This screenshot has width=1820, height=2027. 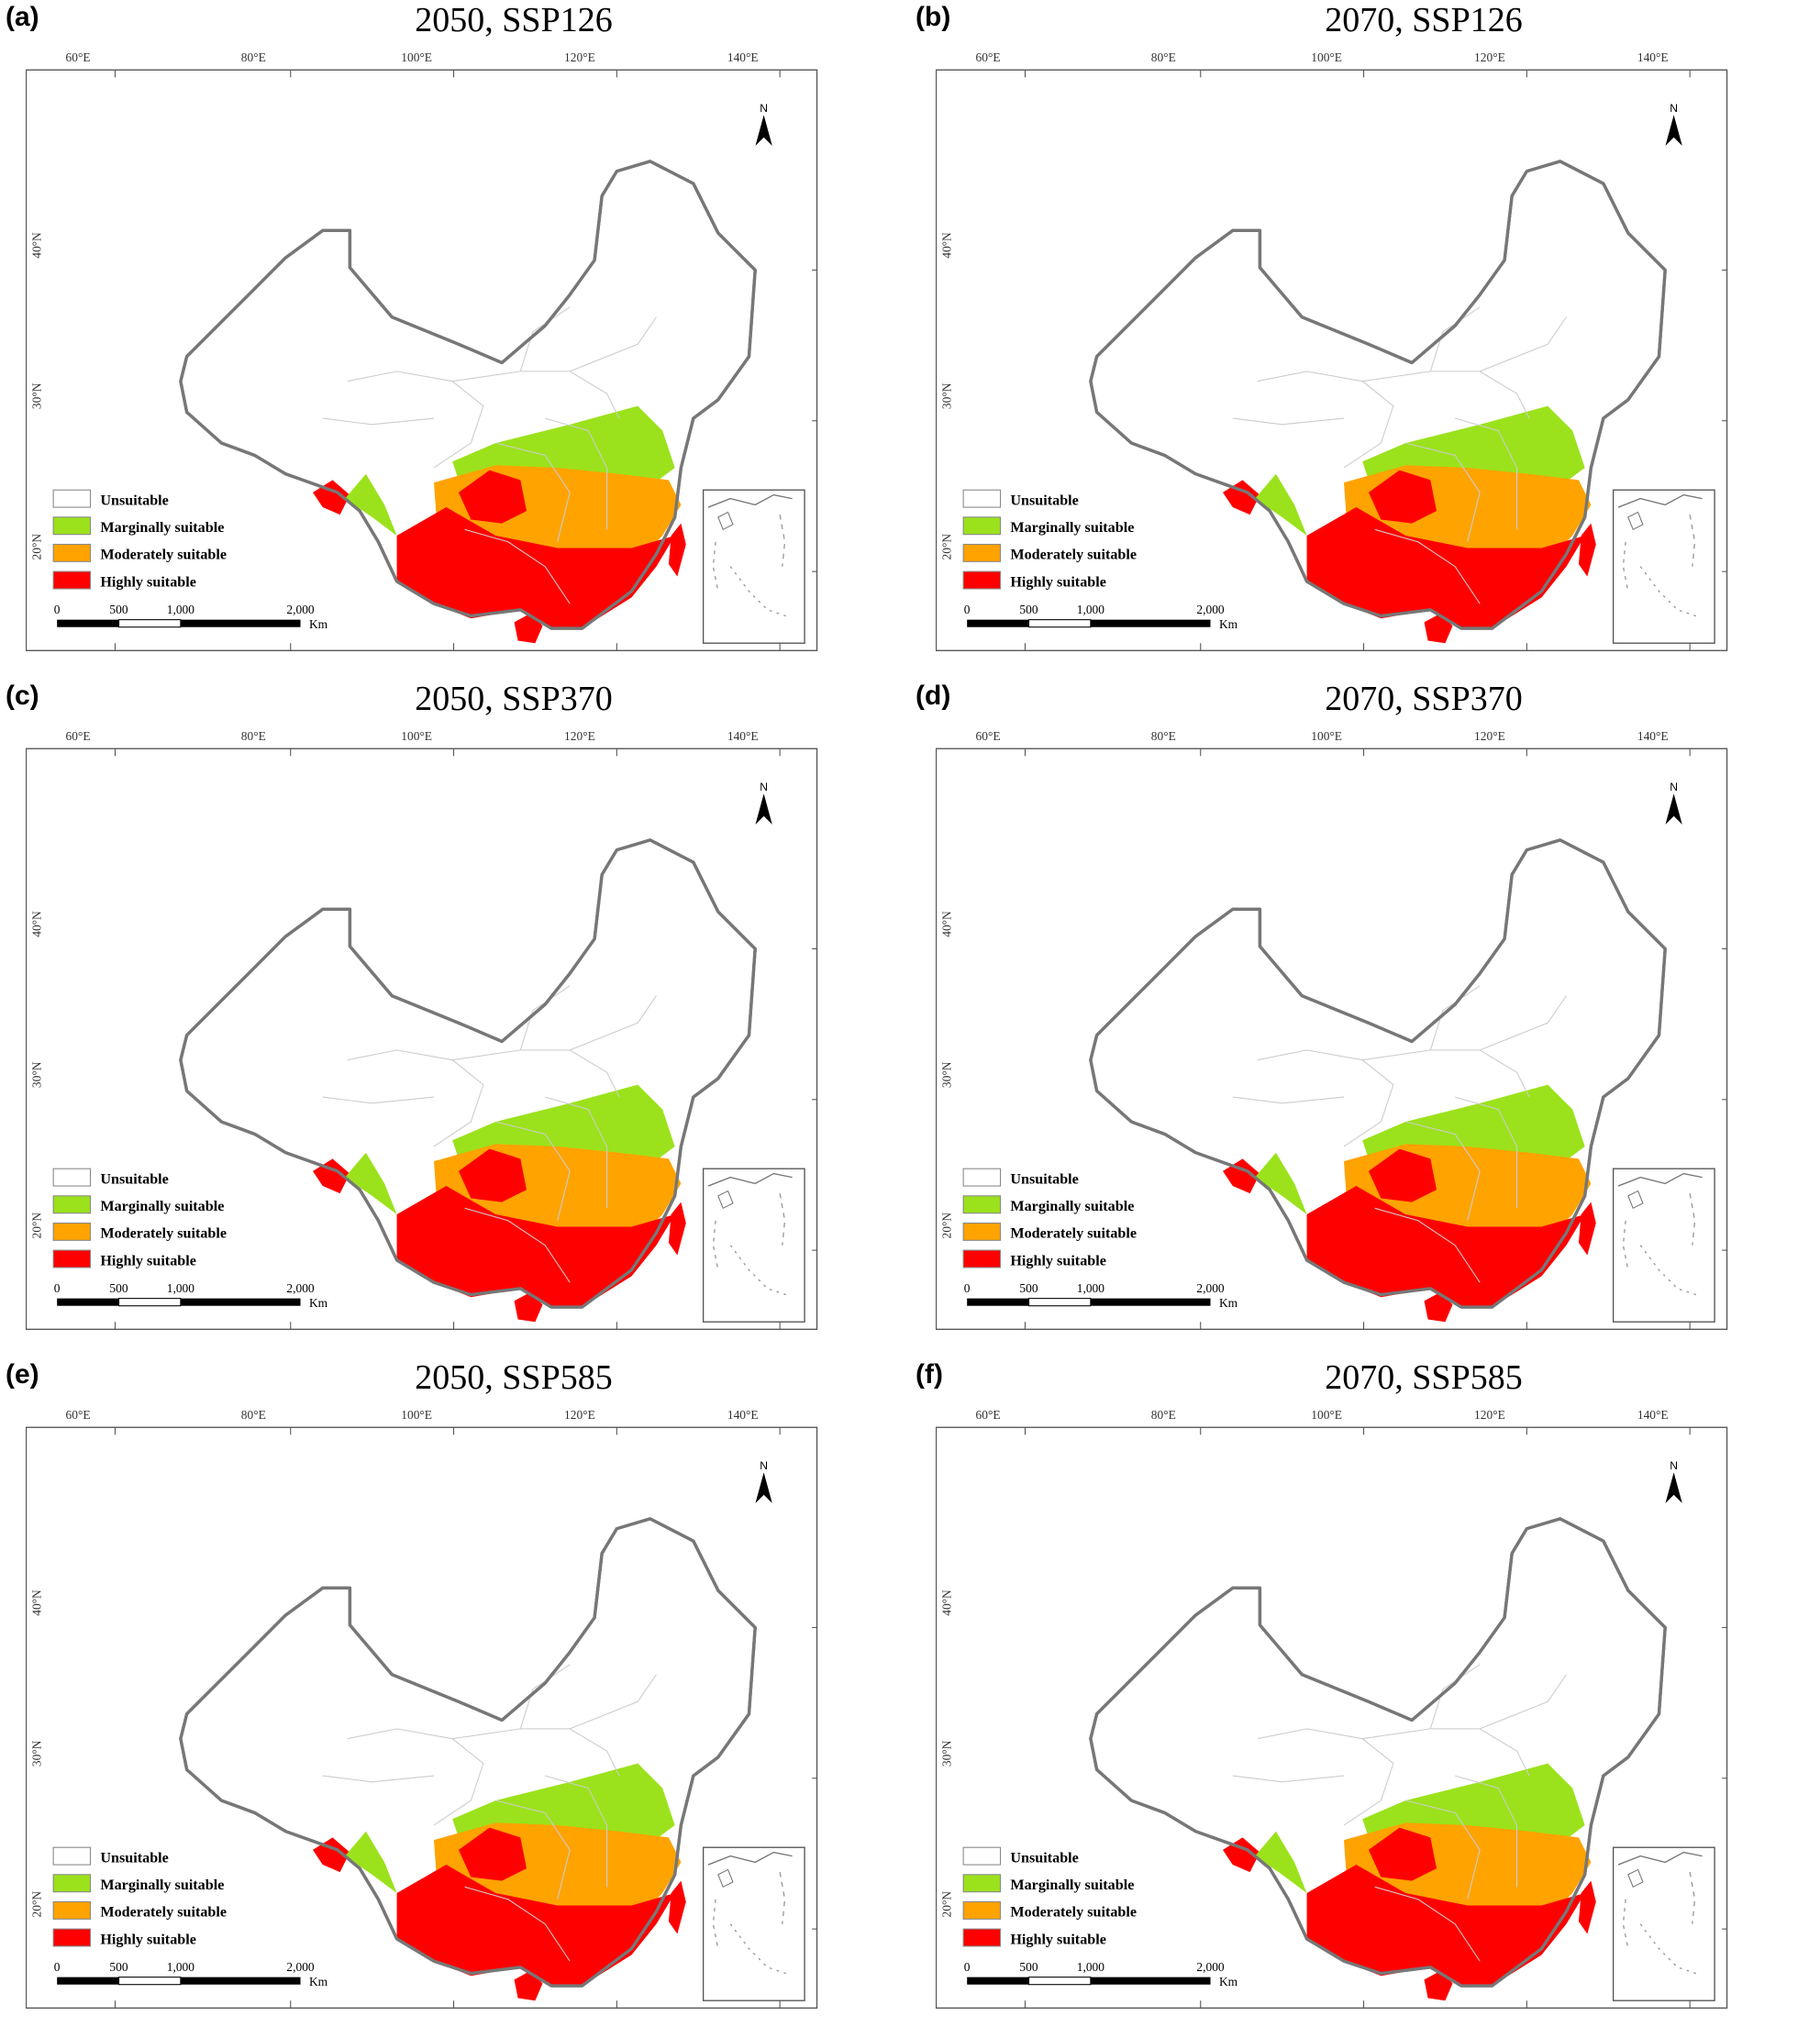 I want to click on panel-letter: (d), so click(x=933, y=696).